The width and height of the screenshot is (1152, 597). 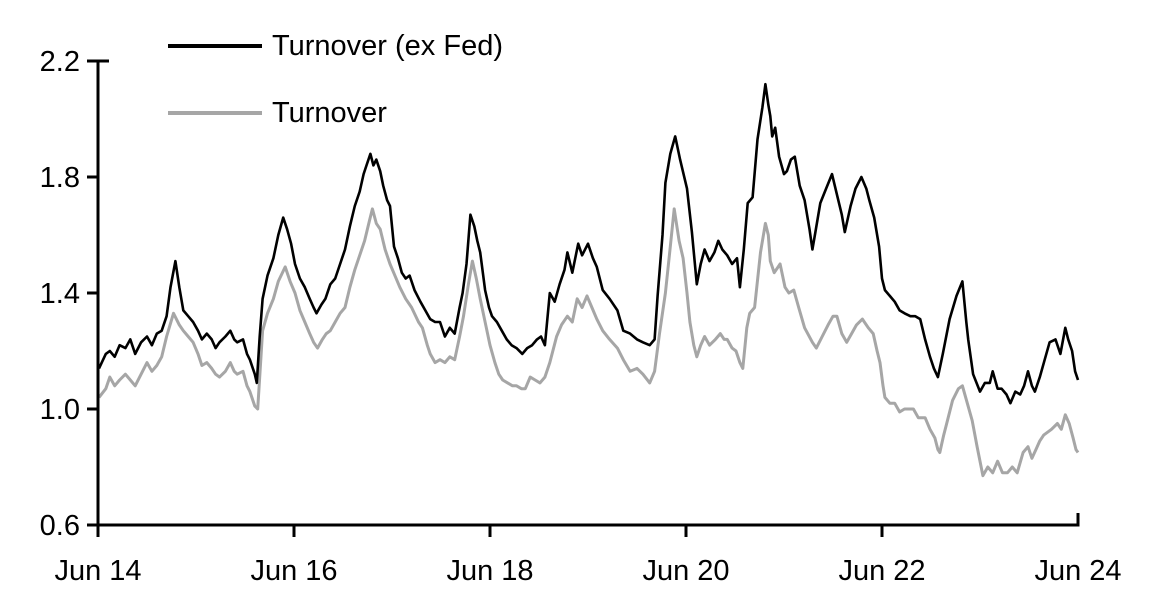 I want to click on legend-item-turnover: Turnover, so click(x=277, y=113).